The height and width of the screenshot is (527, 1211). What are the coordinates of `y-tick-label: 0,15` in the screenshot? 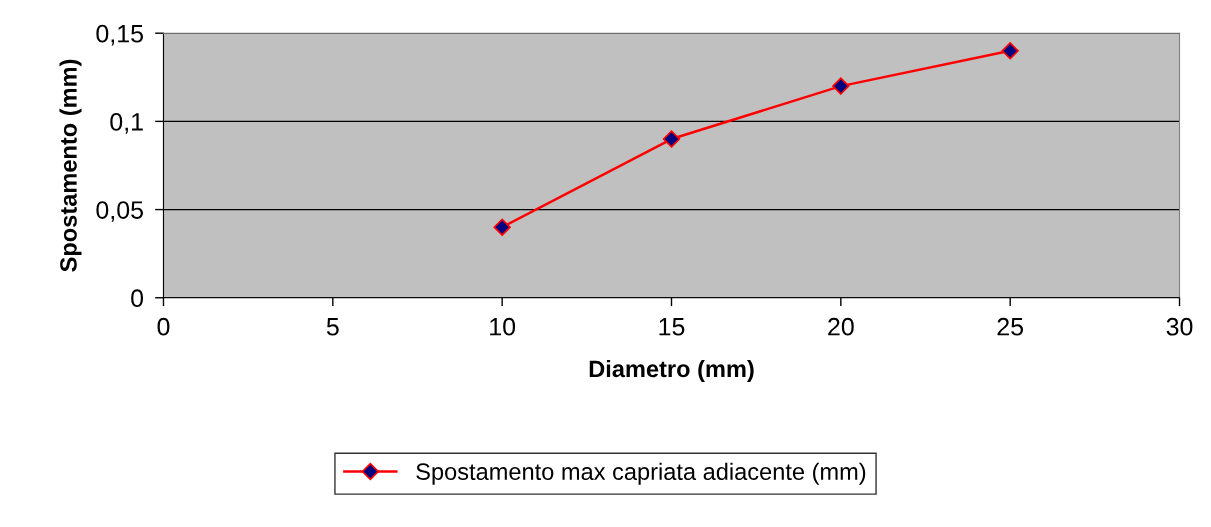 It's located at (119, 35).